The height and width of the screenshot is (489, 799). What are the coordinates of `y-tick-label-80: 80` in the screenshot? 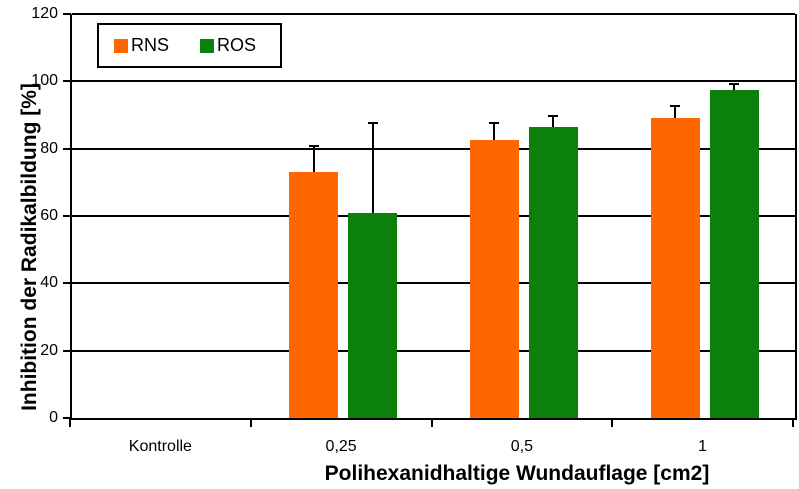 It's located at (49, 148).